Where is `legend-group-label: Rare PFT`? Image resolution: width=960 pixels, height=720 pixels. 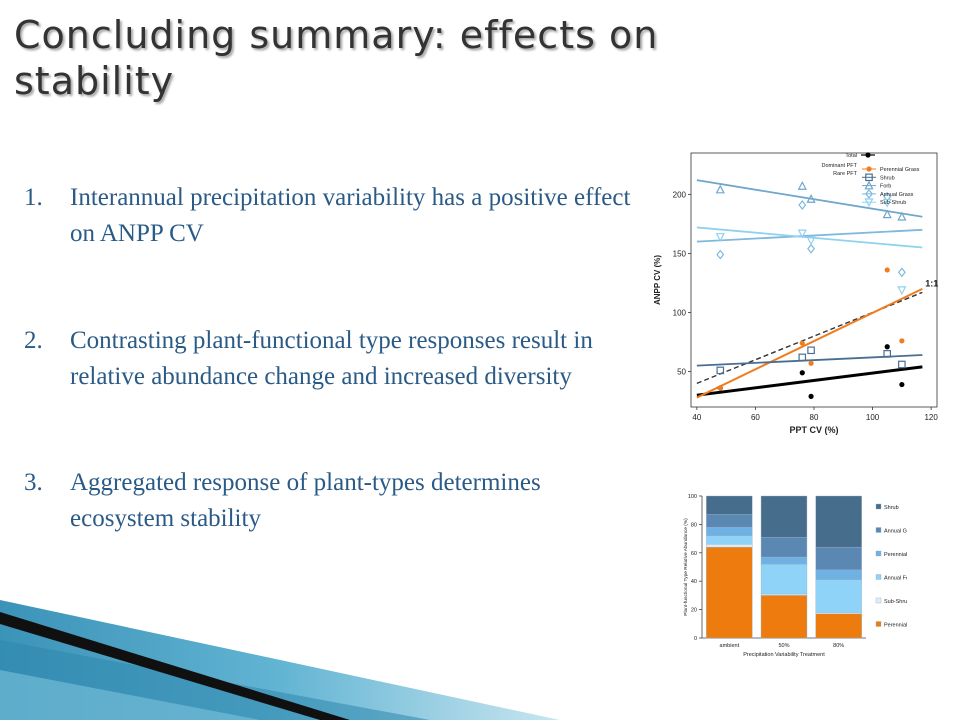 legend-group-label: Rare PFT is located at coordinates (845, 174).